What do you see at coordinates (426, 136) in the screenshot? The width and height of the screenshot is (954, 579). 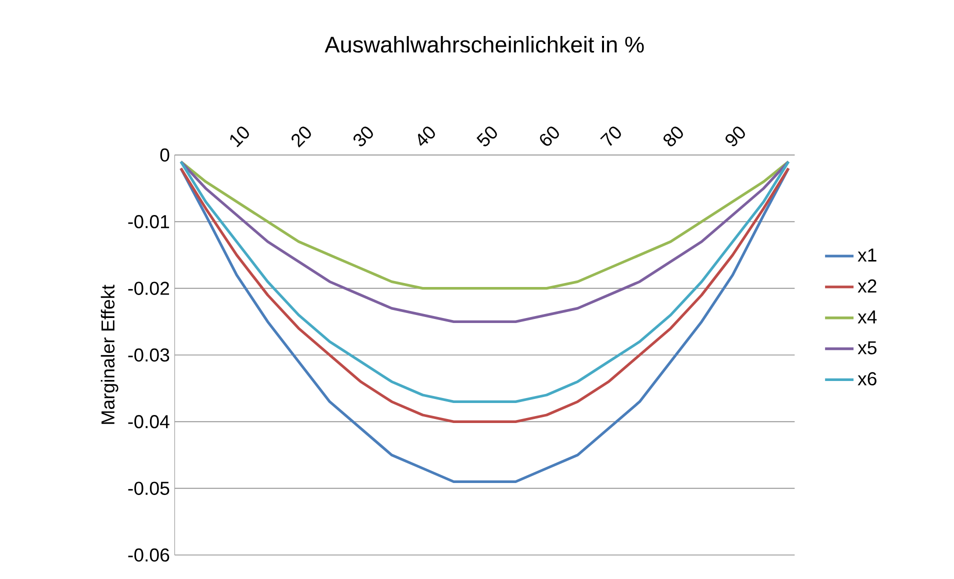 I see `x-tick-label: 40` at bounding box center [426, 136].